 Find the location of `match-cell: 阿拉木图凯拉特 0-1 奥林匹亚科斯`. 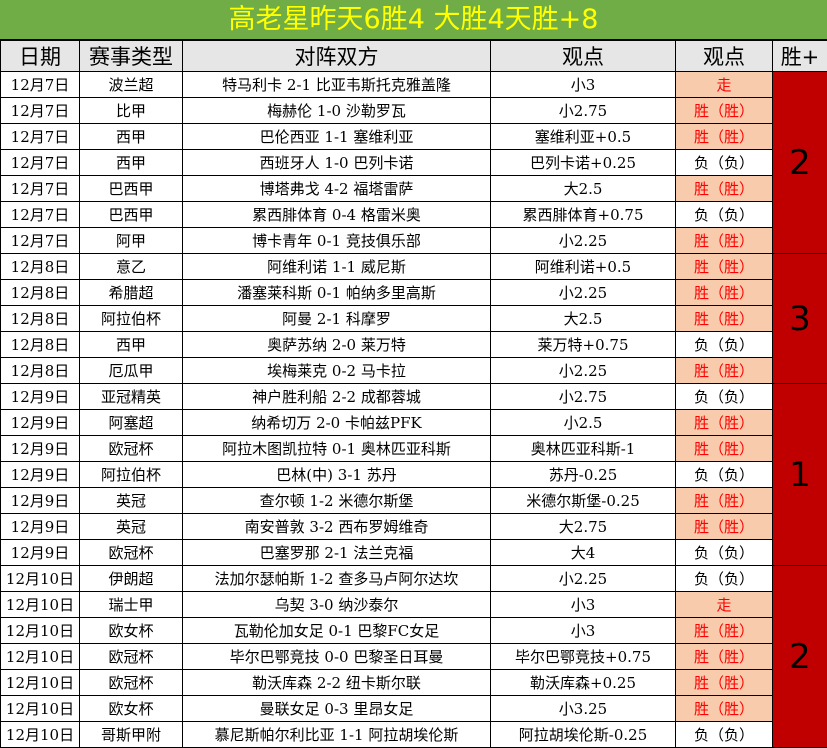

match-cell: 阿拉木图凯拉特 0-1 奥林匹亚科斯 is located at coordinates (337, 449).